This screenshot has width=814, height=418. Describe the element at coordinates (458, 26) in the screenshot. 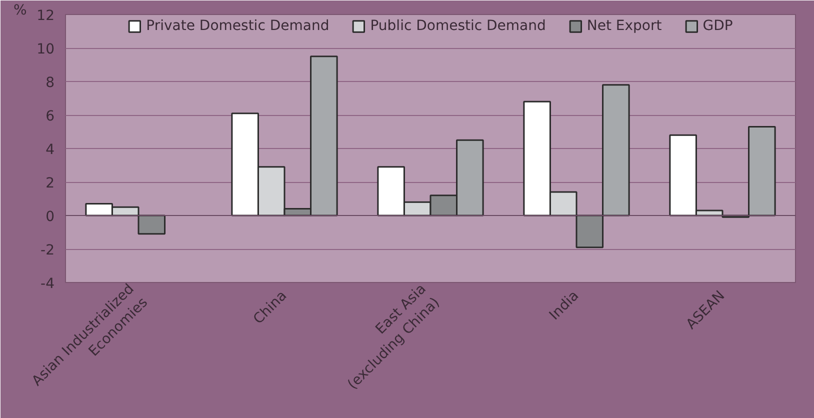

I see `legend-label: Public Domestic Demand` at that location.